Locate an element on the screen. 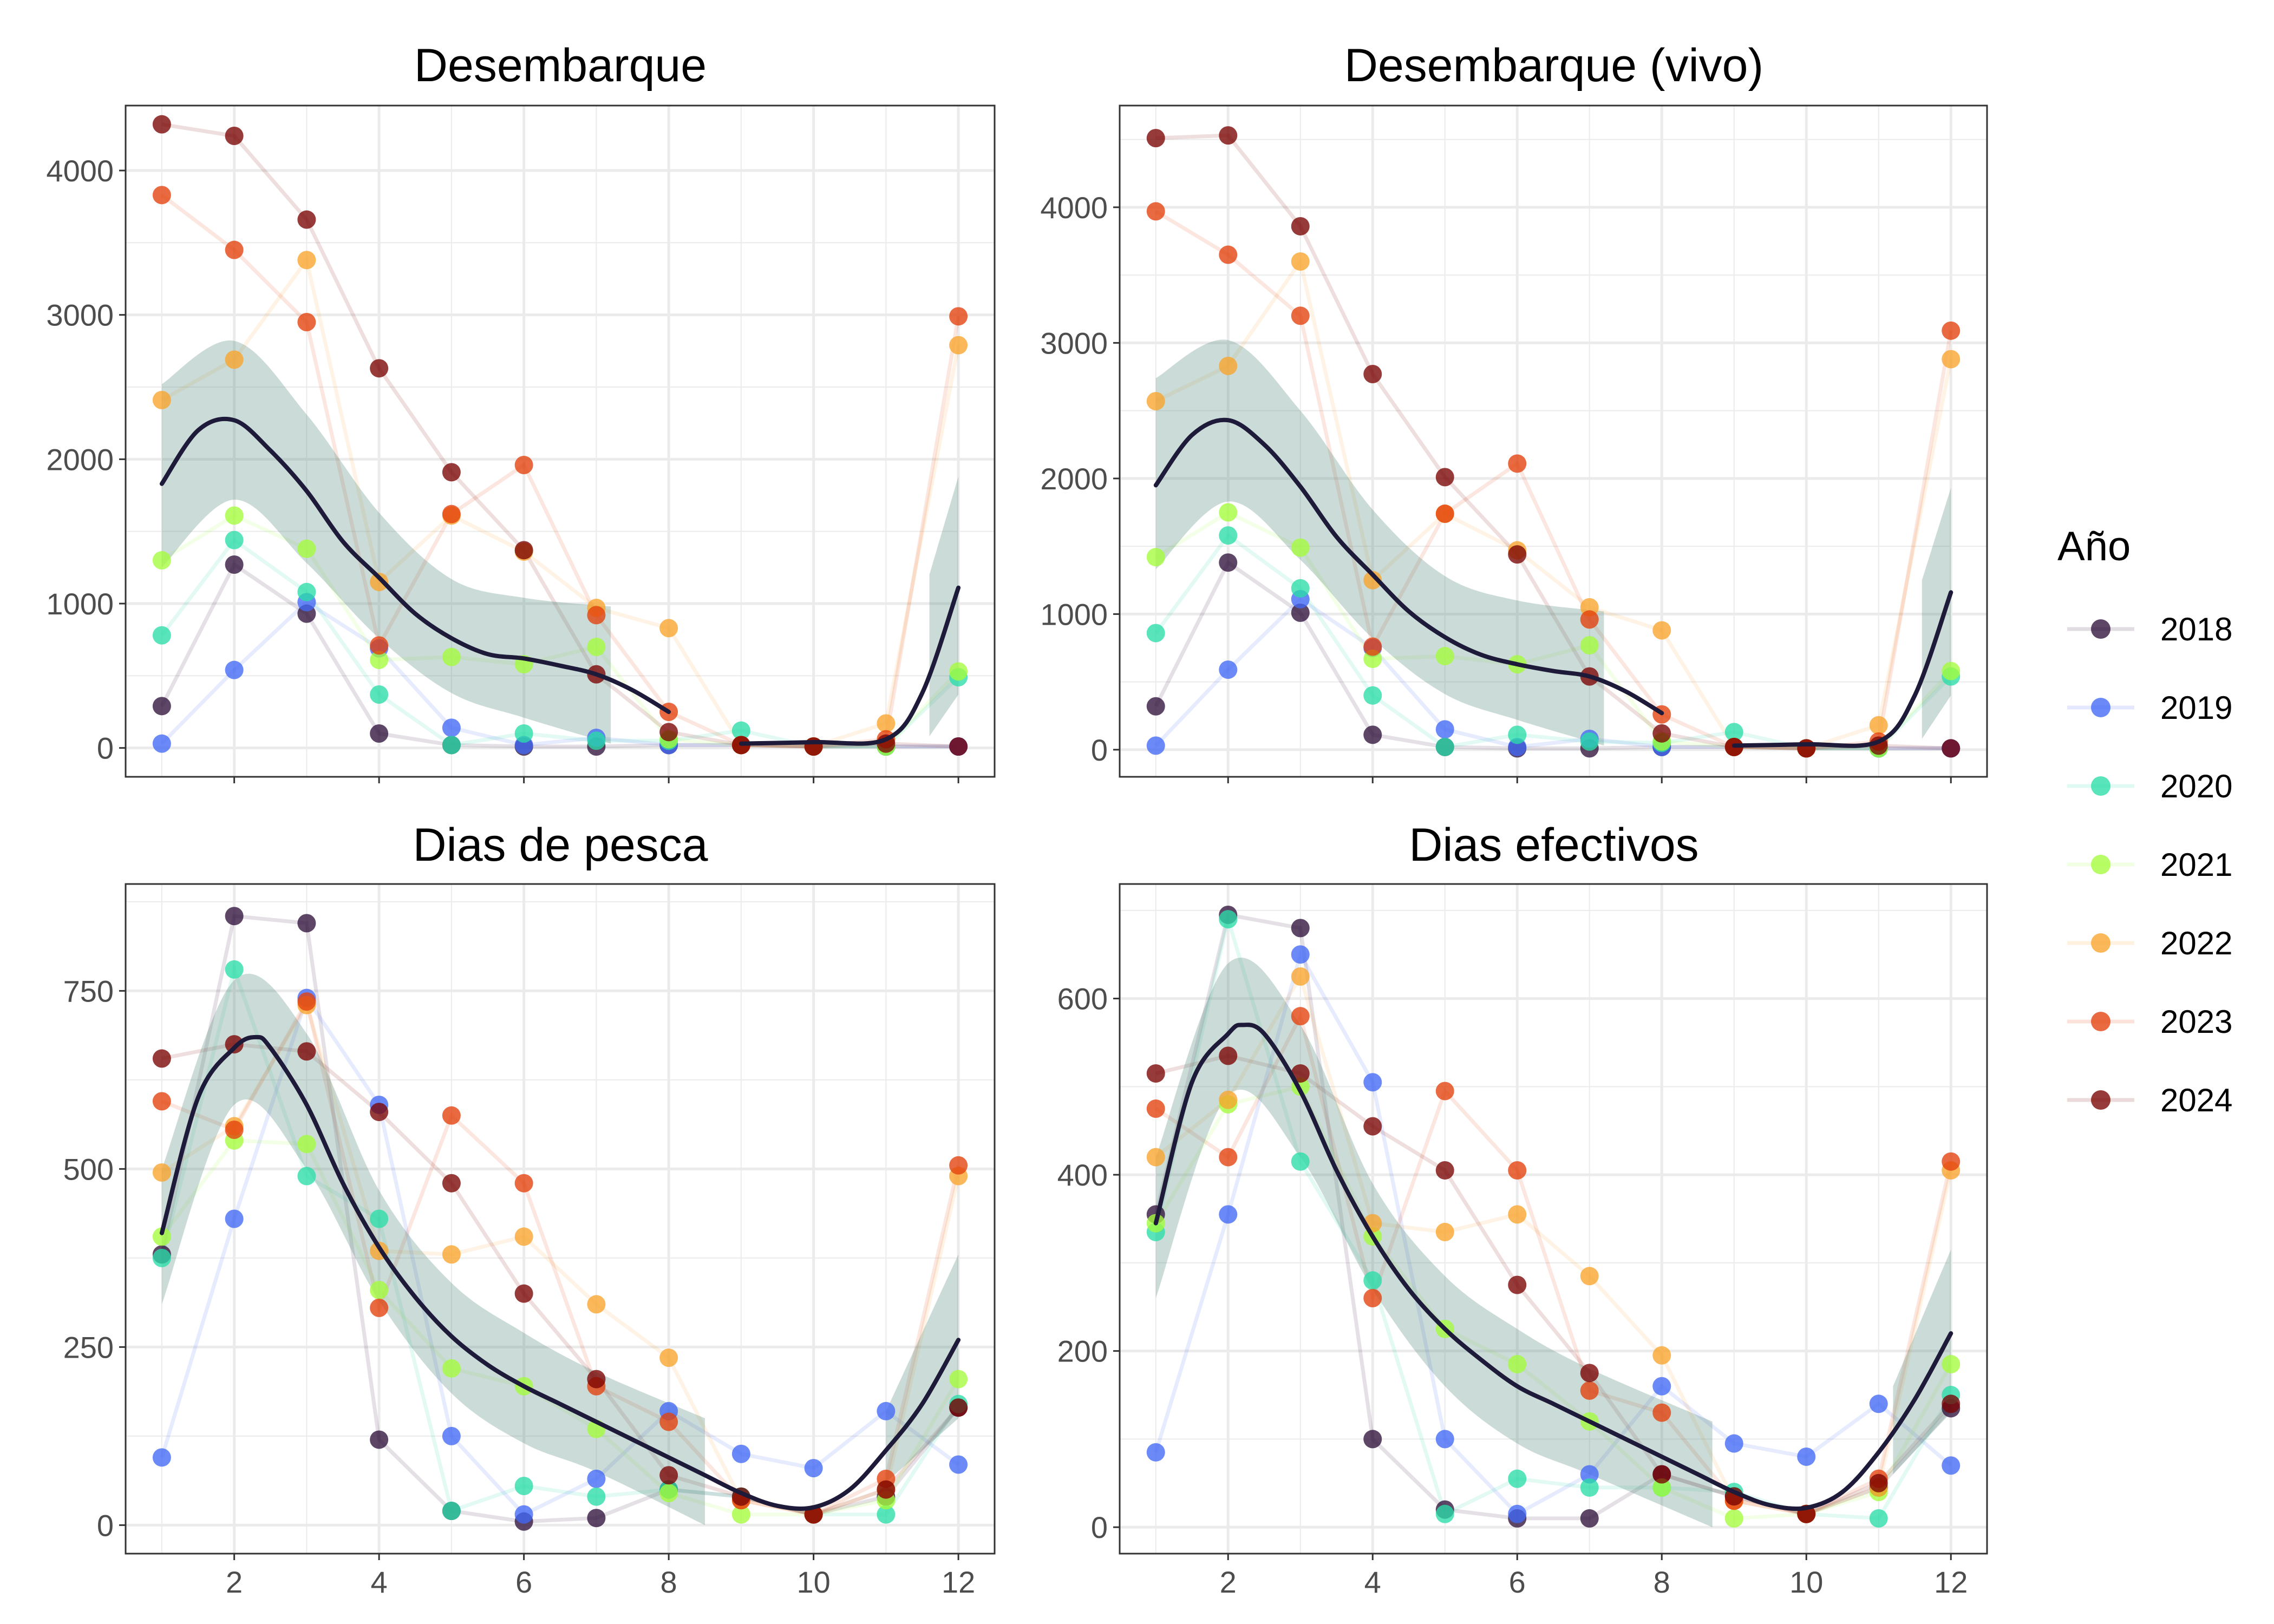 The image size is (2274, 1624). series-line-2022 is located at coordinates (1554, 1244).